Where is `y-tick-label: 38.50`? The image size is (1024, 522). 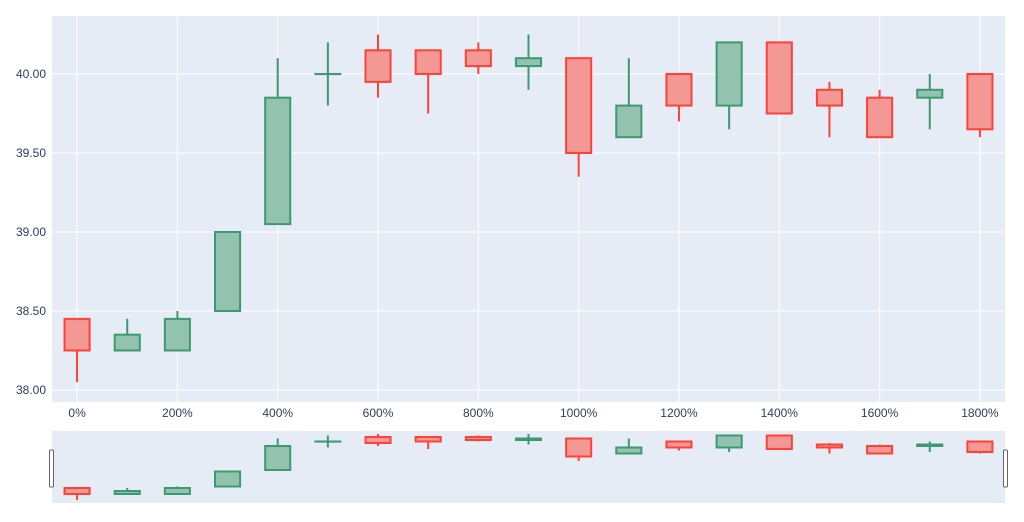 y-tick-label: 38.50 is located at coordinates (31, 311).